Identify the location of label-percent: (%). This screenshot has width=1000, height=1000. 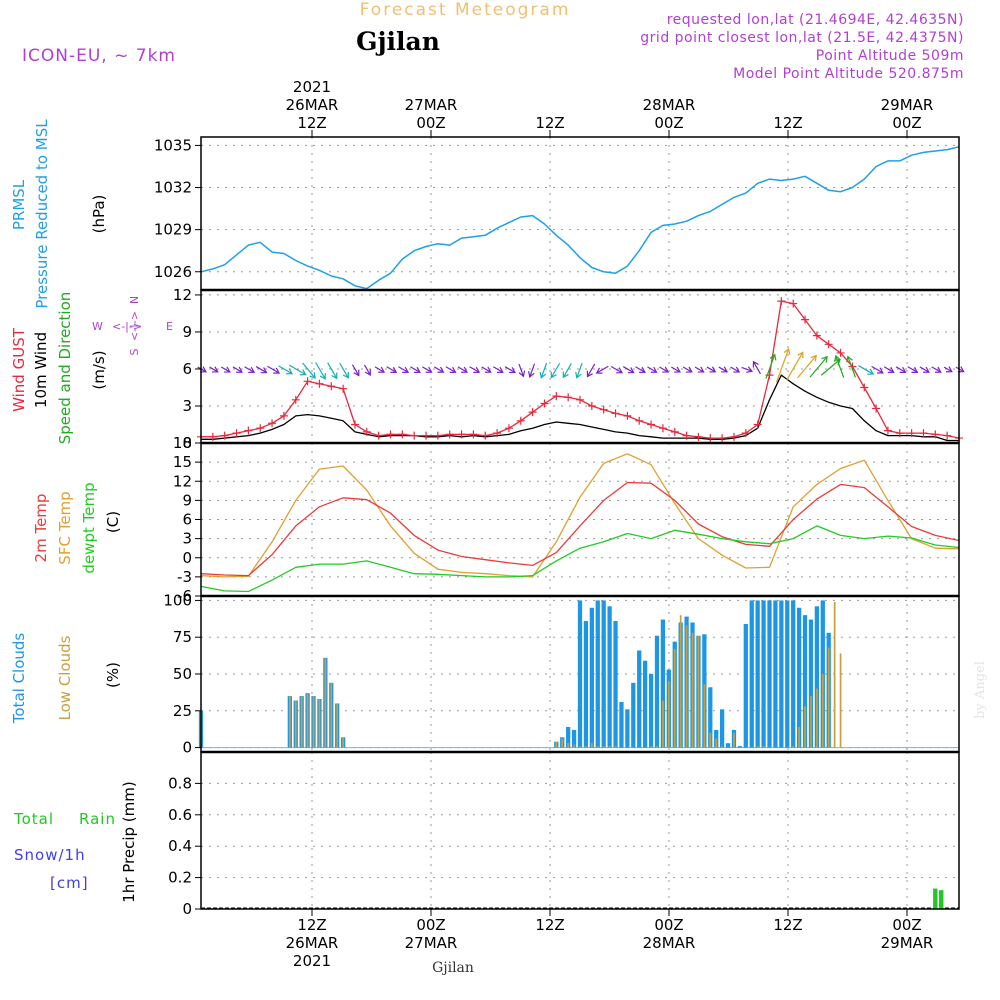
(113, 675).